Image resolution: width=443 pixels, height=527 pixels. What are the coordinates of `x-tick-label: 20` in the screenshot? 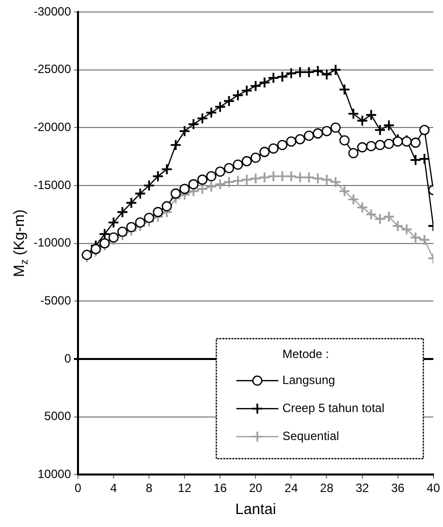 It's located at (255, 488).